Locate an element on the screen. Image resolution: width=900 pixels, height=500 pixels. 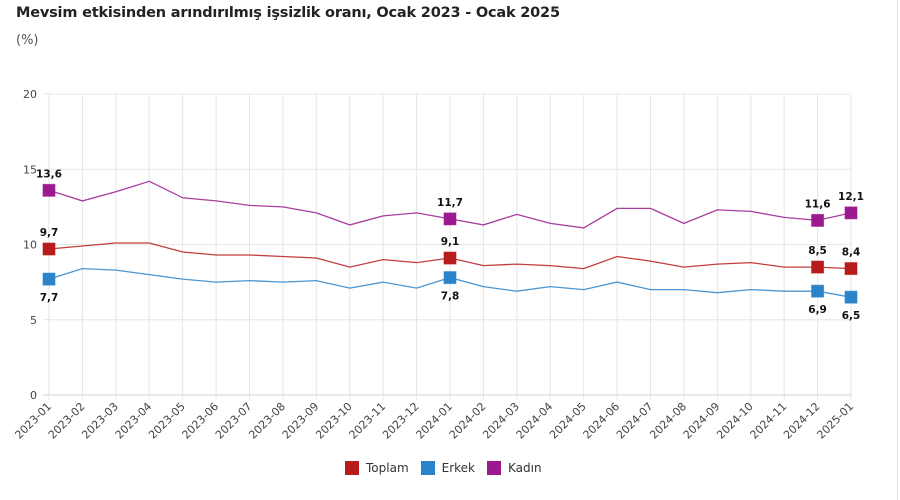
data-label: 12,1 is located at coordinates (851, 197).